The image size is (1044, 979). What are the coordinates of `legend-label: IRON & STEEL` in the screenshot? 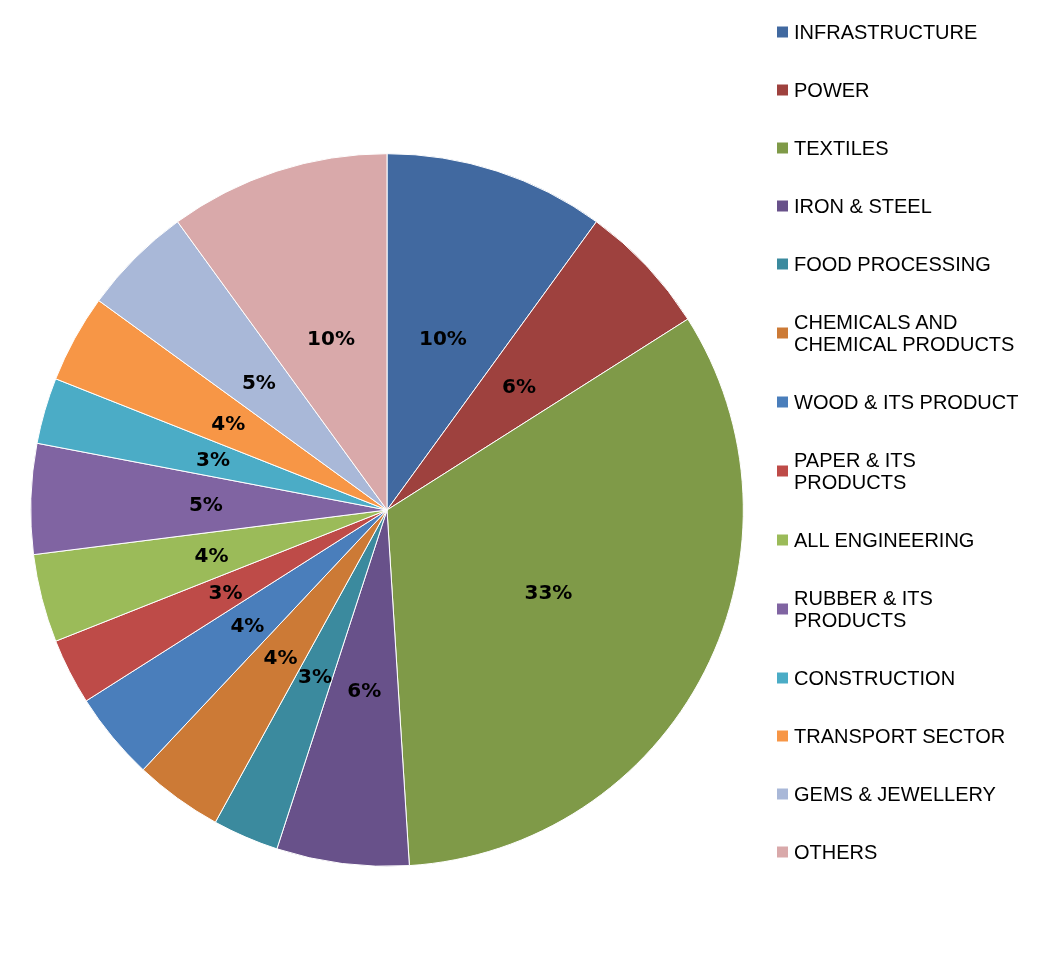 It's located at (863, 206).